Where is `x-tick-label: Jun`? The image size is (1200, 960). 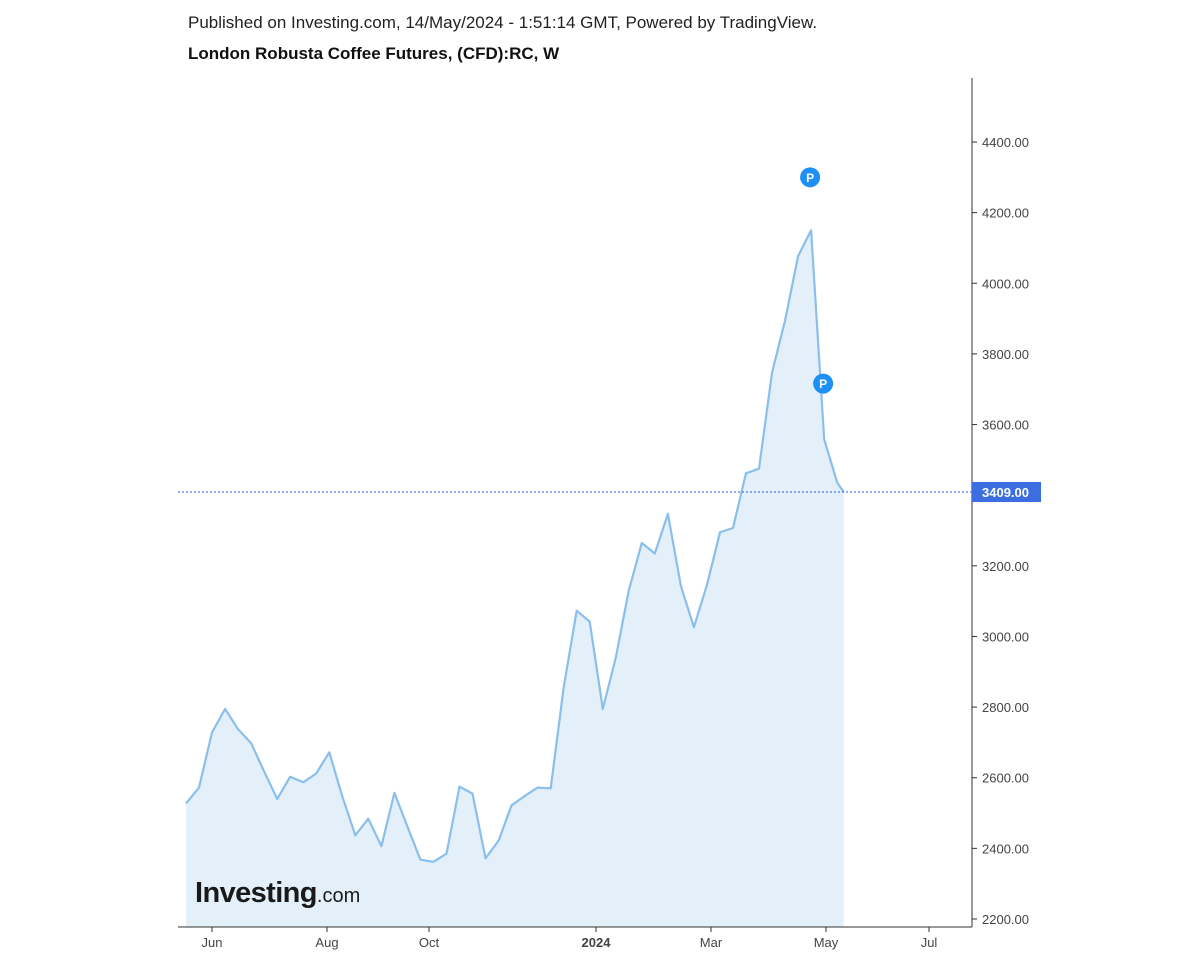 x-tick-label: Jun is located at coordinates (212, 942).